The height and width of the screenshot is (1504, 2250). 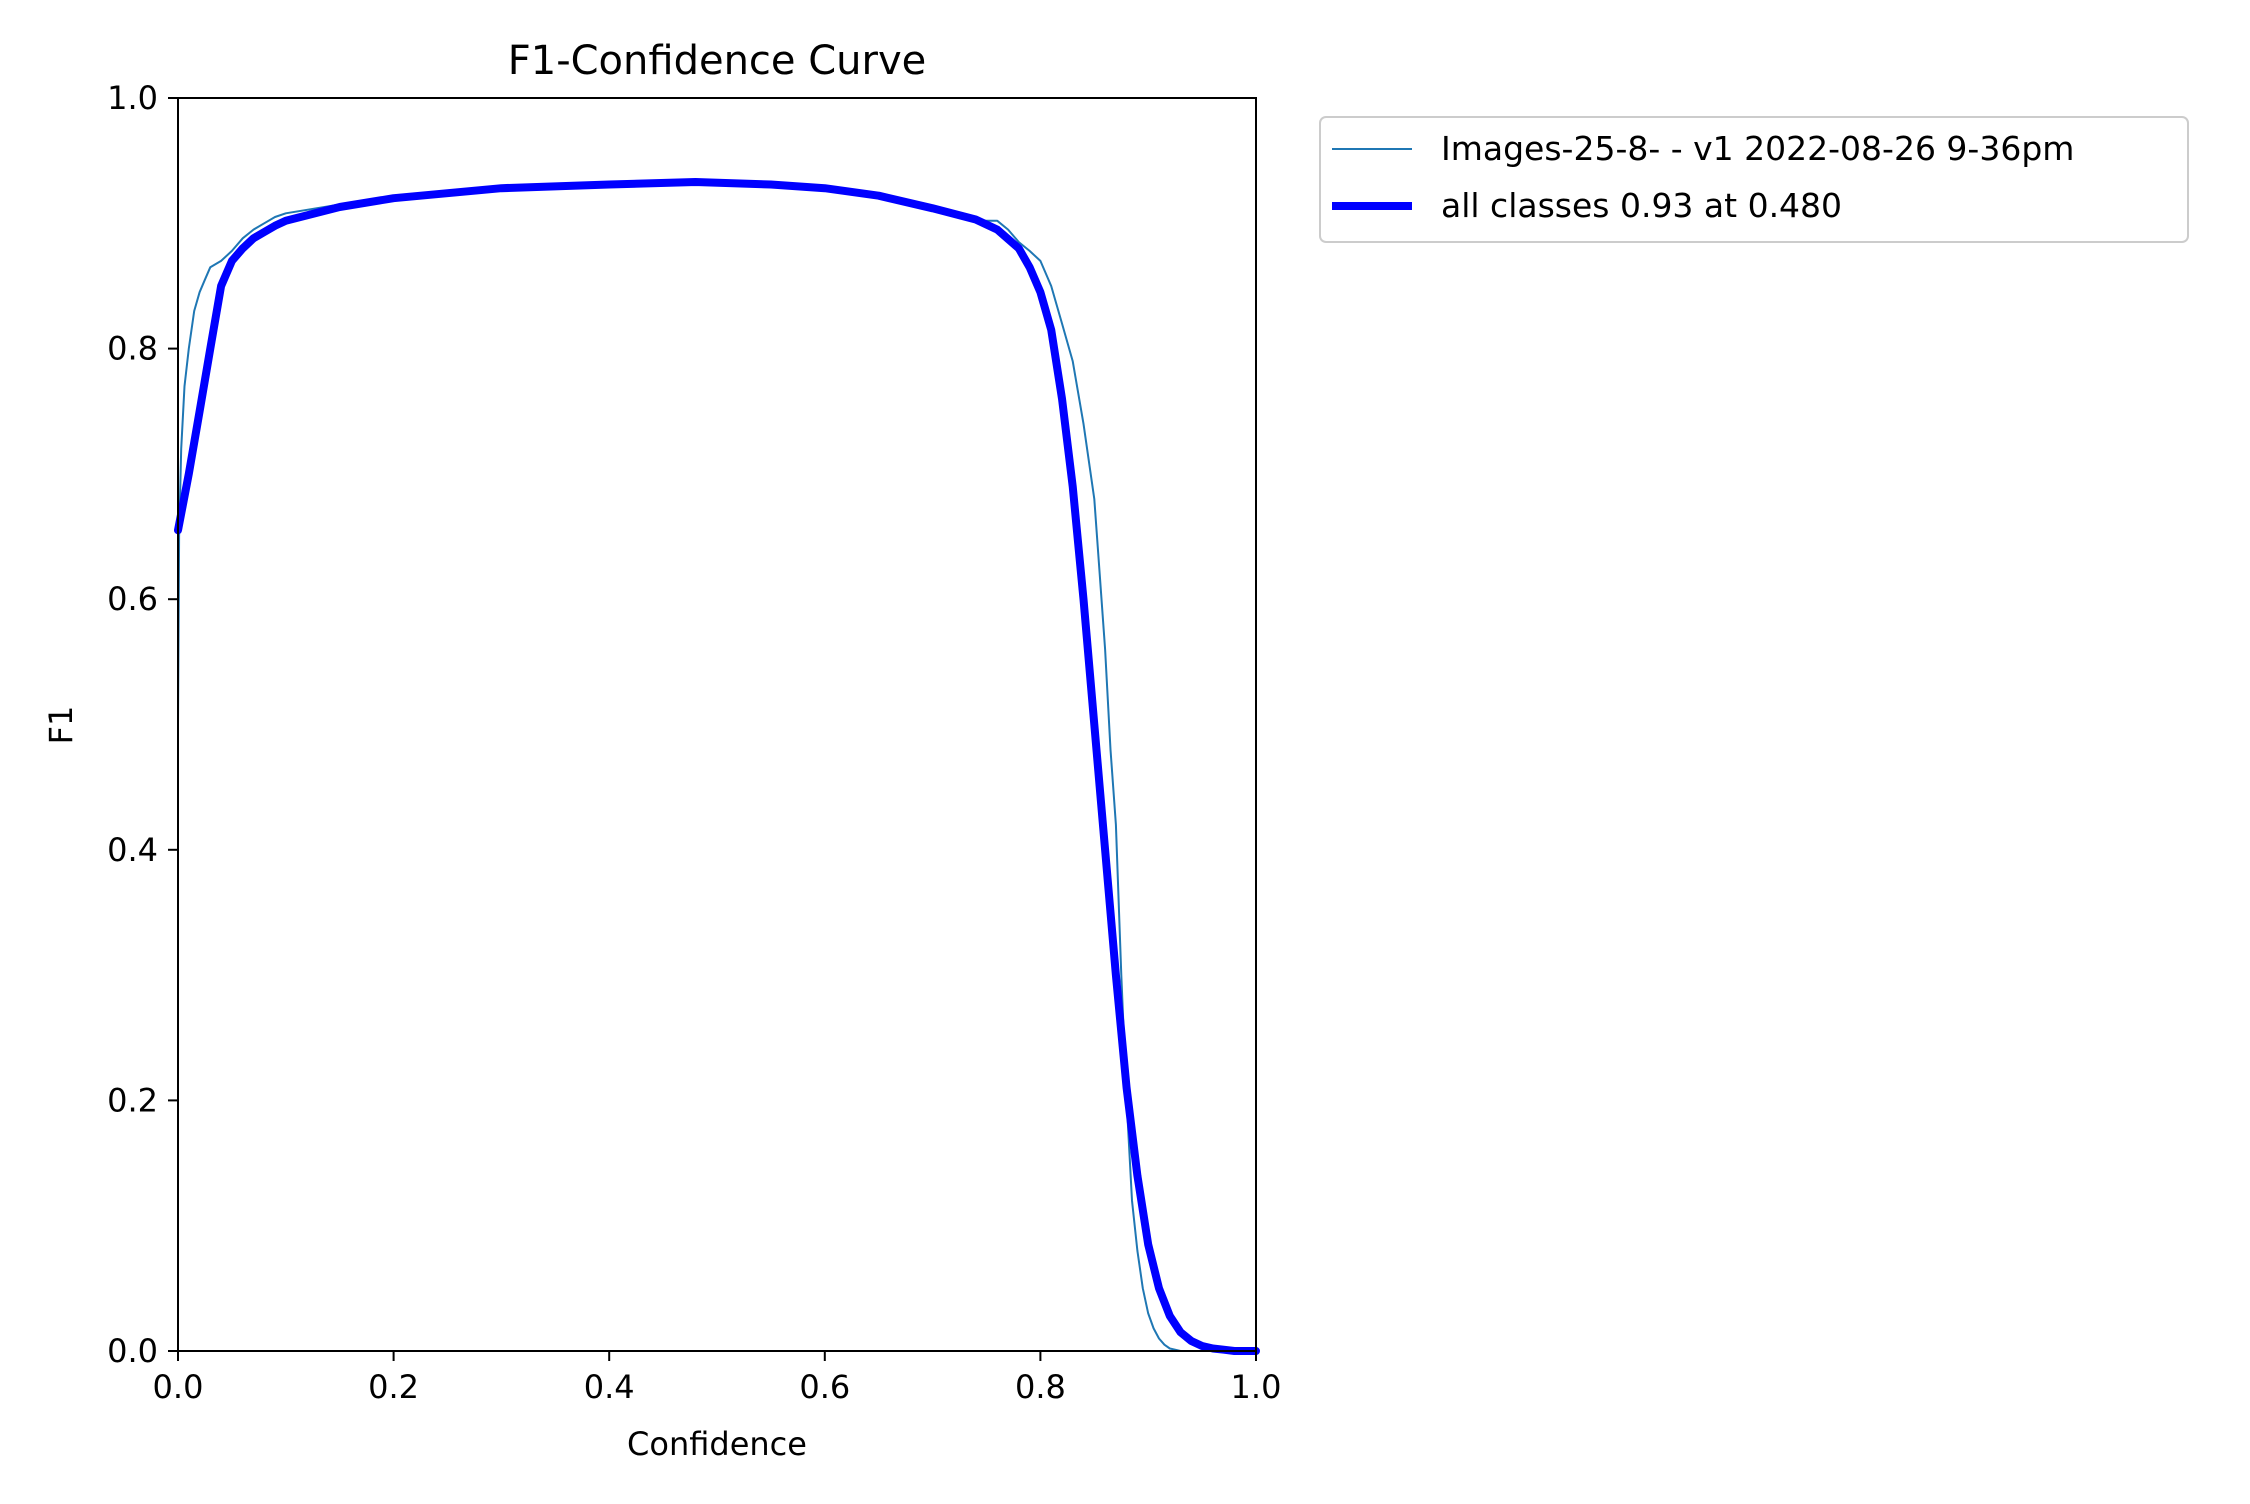 I want to click on x-tick-label: 0.0, so click(x=178, y=1387).